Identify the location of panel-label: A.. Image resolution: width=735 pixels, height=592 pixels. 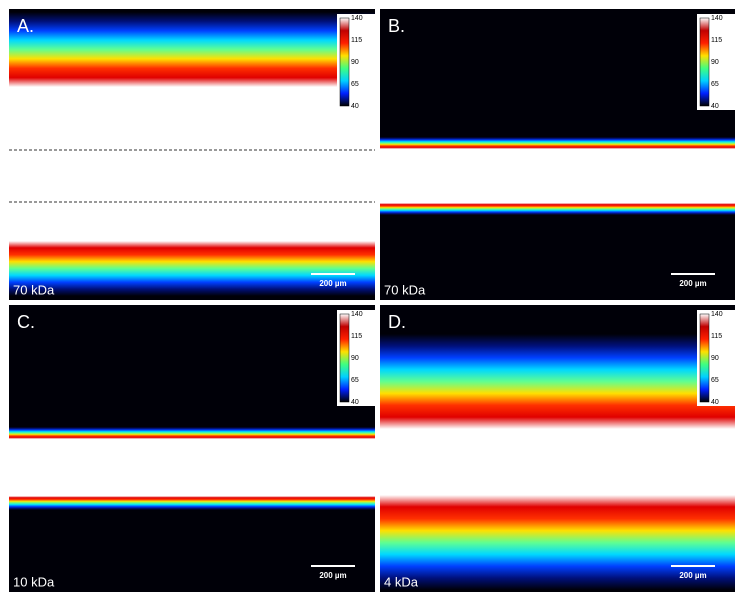
(25, 26).